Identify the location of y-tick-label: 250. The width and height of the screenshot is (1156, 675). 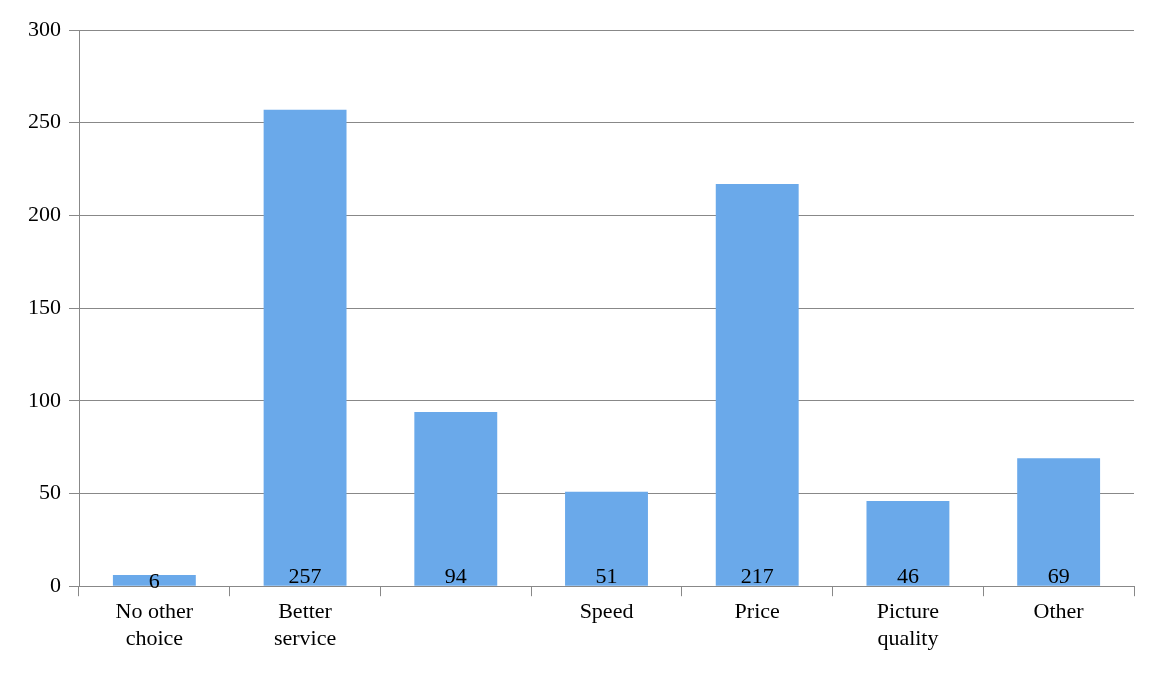
(44, 121).